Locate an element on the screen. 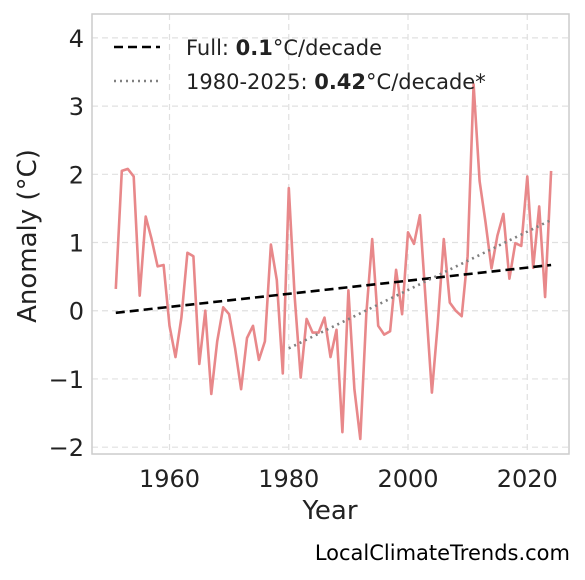 The width and height of the screenshot is (585, 580). legend-recent-label: 1980-2025: 0.42°C/decade* is located at coordinates (336, 82).